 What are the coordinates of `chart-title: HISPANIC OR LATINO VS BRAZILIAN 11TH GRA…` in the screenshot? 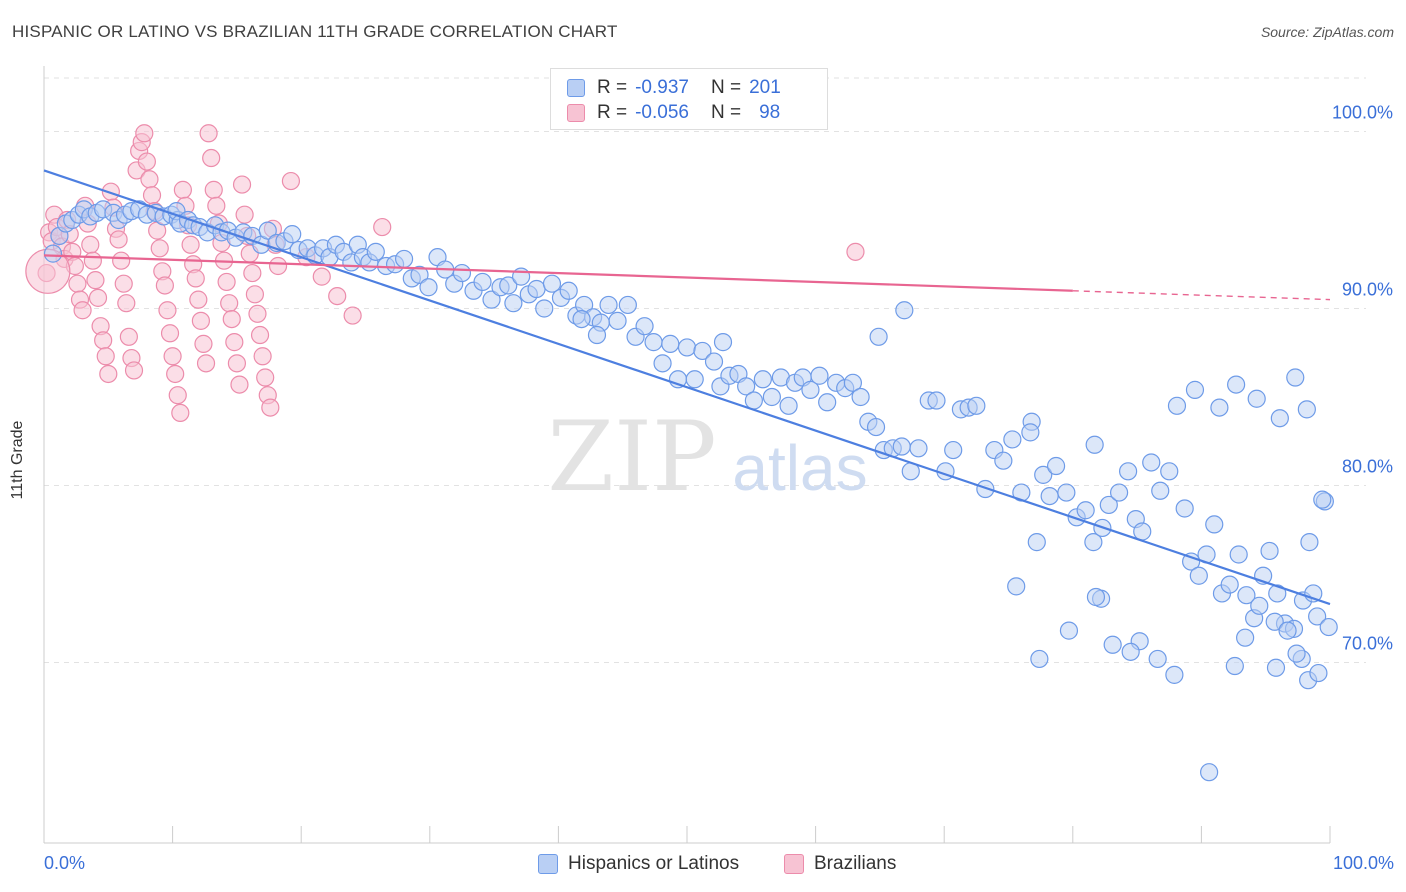 It's located at (315, 31).